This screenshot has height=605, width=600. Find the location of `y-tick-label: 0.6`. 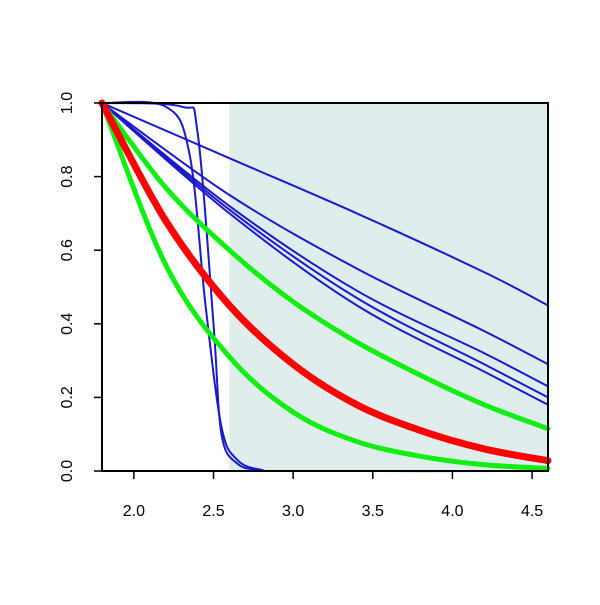

y-tick-label: 0.6 is located at coordinates (67, 250).